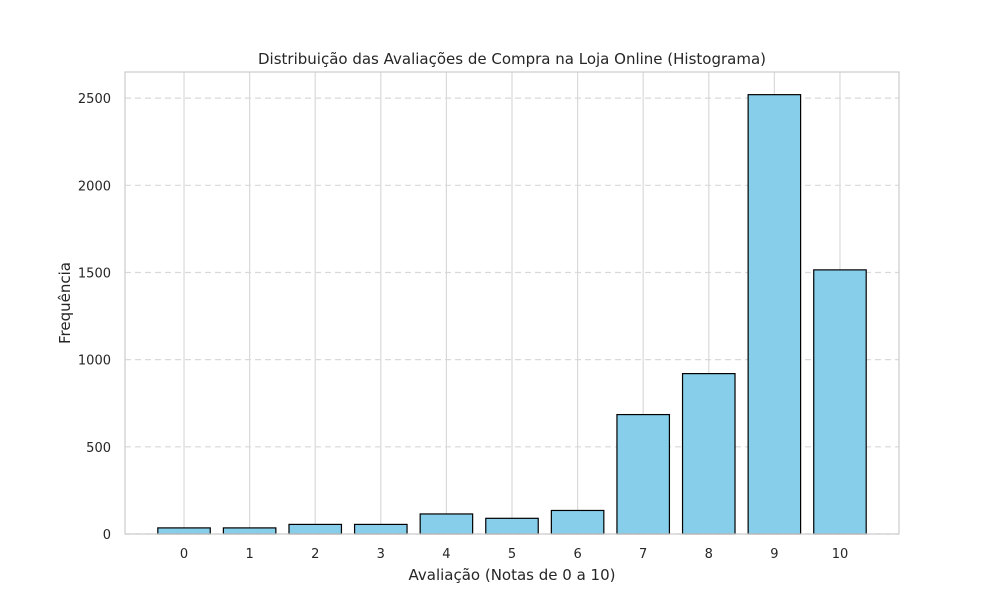 The height and width of the screenshot is (600, 1000). I want to click on y-tick-label: 500, so click(98, 448).